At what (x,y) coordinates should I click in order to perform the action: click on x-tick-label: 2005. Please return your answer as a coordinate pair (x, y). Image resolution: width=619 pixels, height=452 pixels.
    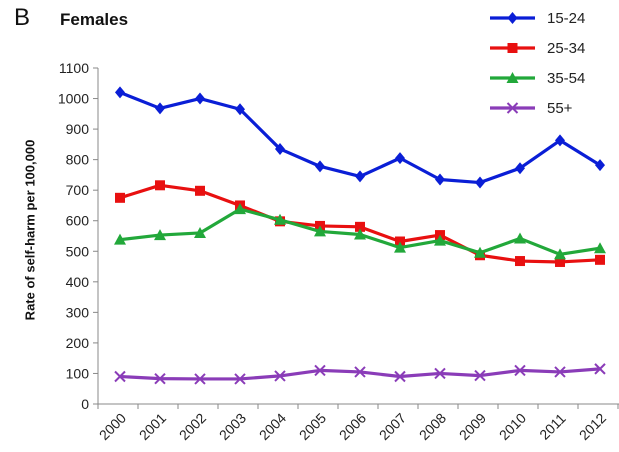
    Looking at the image, I should click on (312, 426).